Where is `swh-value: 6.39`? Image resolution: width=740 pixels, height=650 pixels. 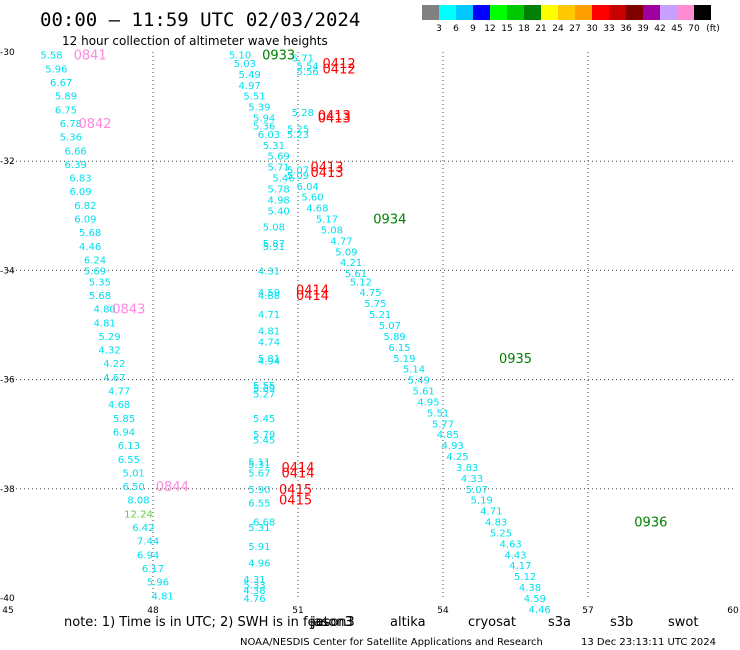 swh-value: 6.39 is located at coordinates (76, 165).